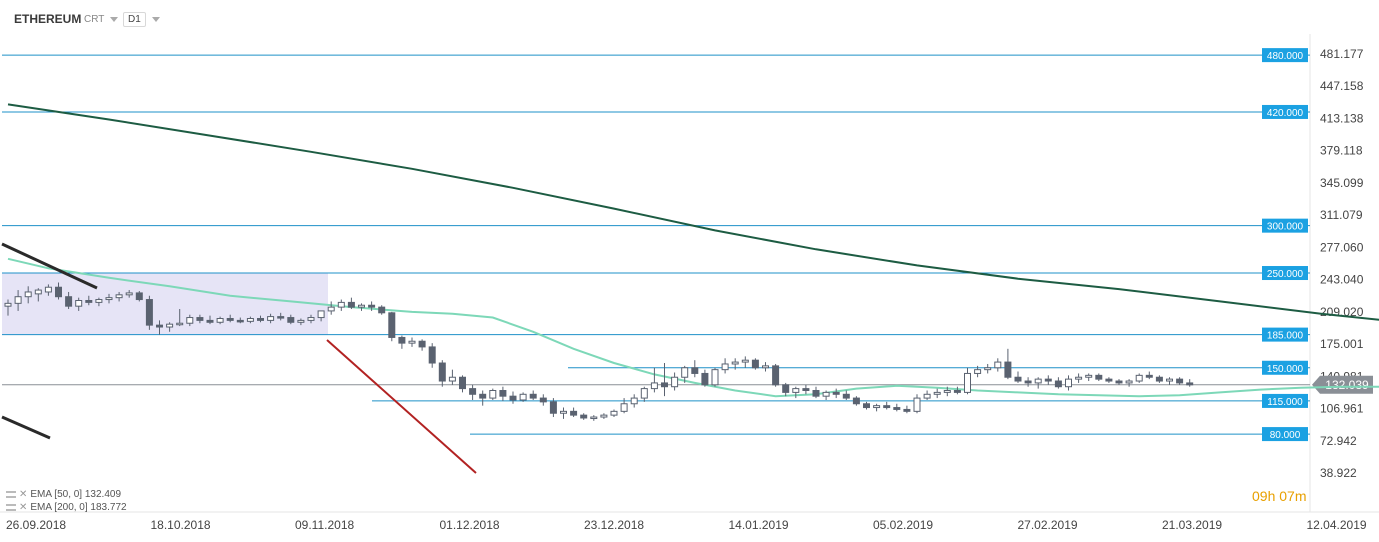 The width and height of the screenshot is (1379, 542). Describe the element at coordinates (1342, 54) in the screenshot. I see `y-tick-label: 481.177` at that location.